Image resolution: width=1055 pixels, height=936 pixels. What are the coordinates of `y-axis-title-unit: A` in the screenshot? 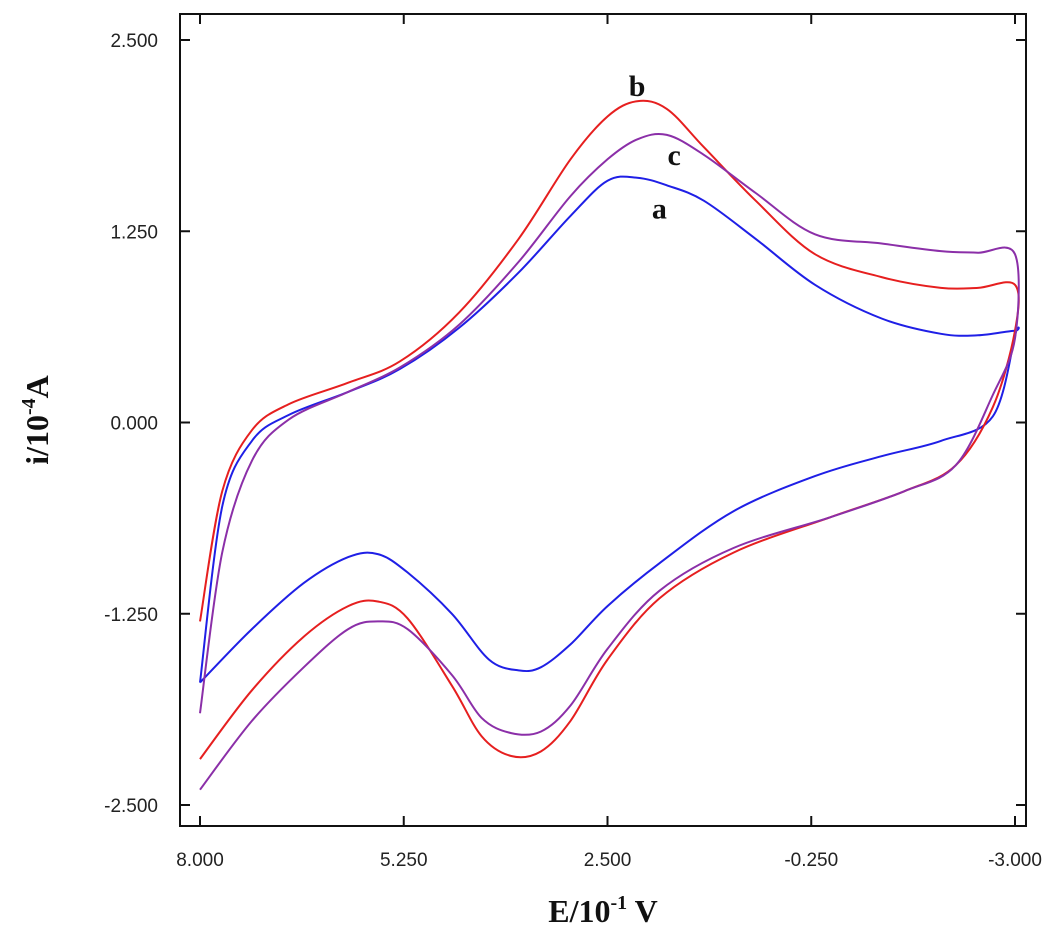 It's located at (37, 386).